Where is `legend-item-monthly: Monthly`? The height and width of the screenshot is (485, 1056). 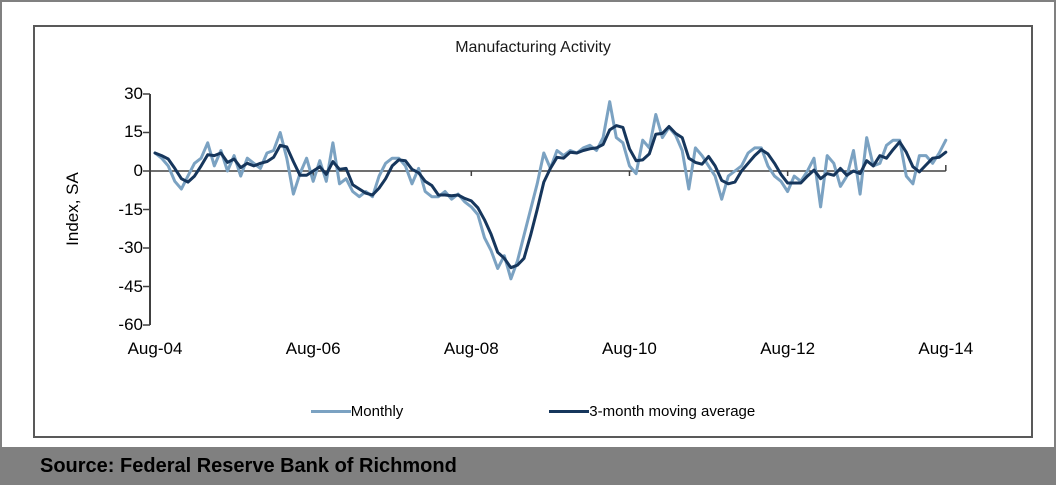 legend-item-monthly: Monthly is located at coordinates (357, 411).